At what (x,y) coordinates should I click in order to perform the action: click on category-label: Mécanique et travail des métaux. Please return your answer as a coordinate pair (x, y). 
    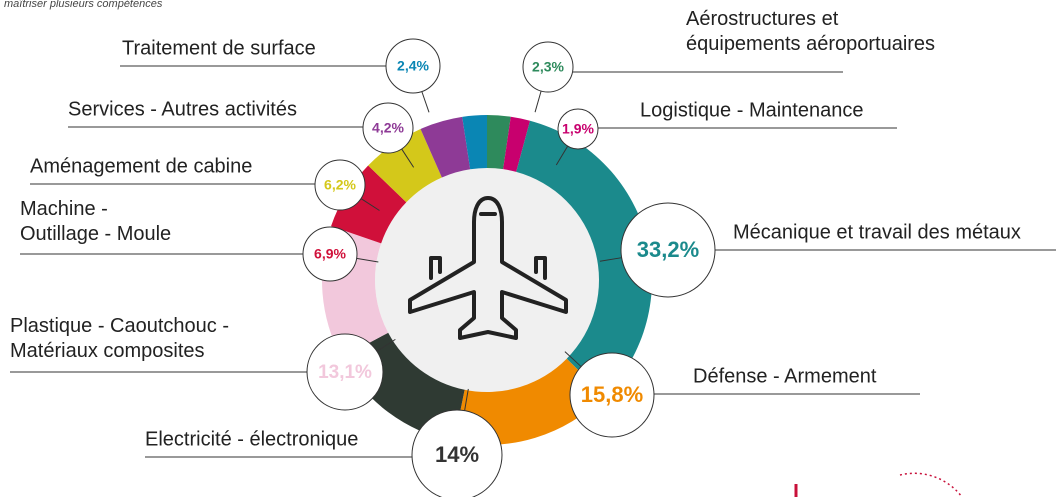
    Looking at the image, I should click on (877, 232).